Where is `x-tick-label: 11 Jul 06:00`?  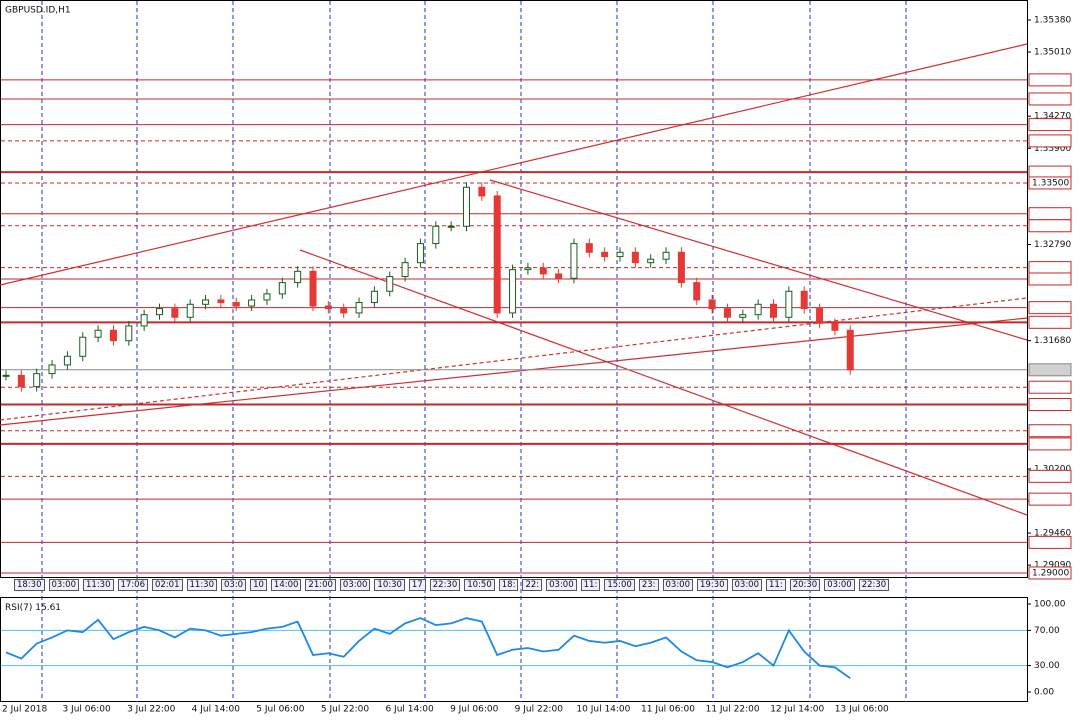
x-tick-label: 11 Jul 06:00 is located at coordinates (668, 710).